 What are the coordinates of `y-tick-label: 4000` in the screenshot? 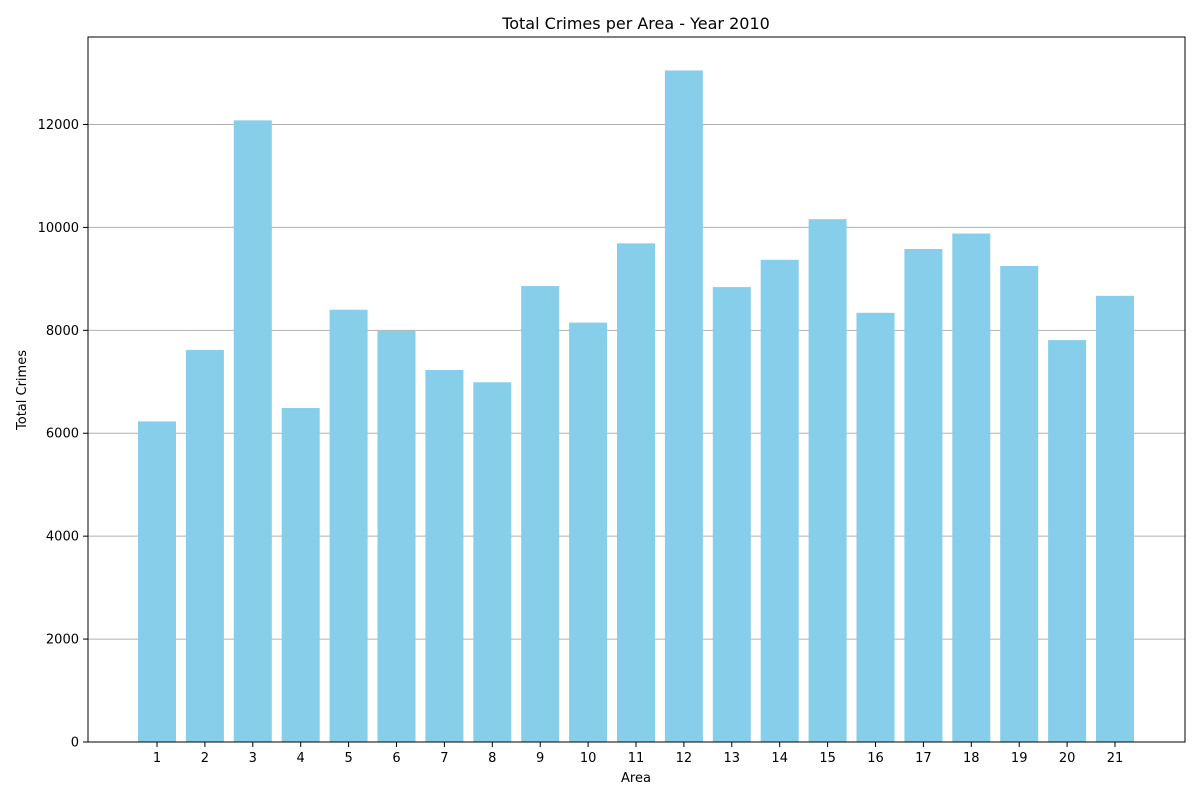 It's located at (62, 537).